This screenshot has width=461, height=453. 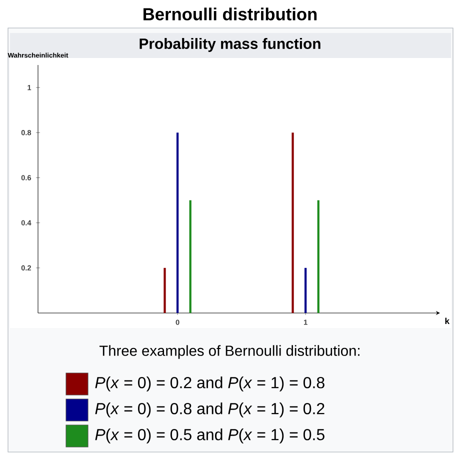 What do you see at coordinates (209, 410) in the screenshot?
I see `legend-label: P(x = 0) = 0.8 and P(x = 1) = 0.2` at bounding box center [209, 410].